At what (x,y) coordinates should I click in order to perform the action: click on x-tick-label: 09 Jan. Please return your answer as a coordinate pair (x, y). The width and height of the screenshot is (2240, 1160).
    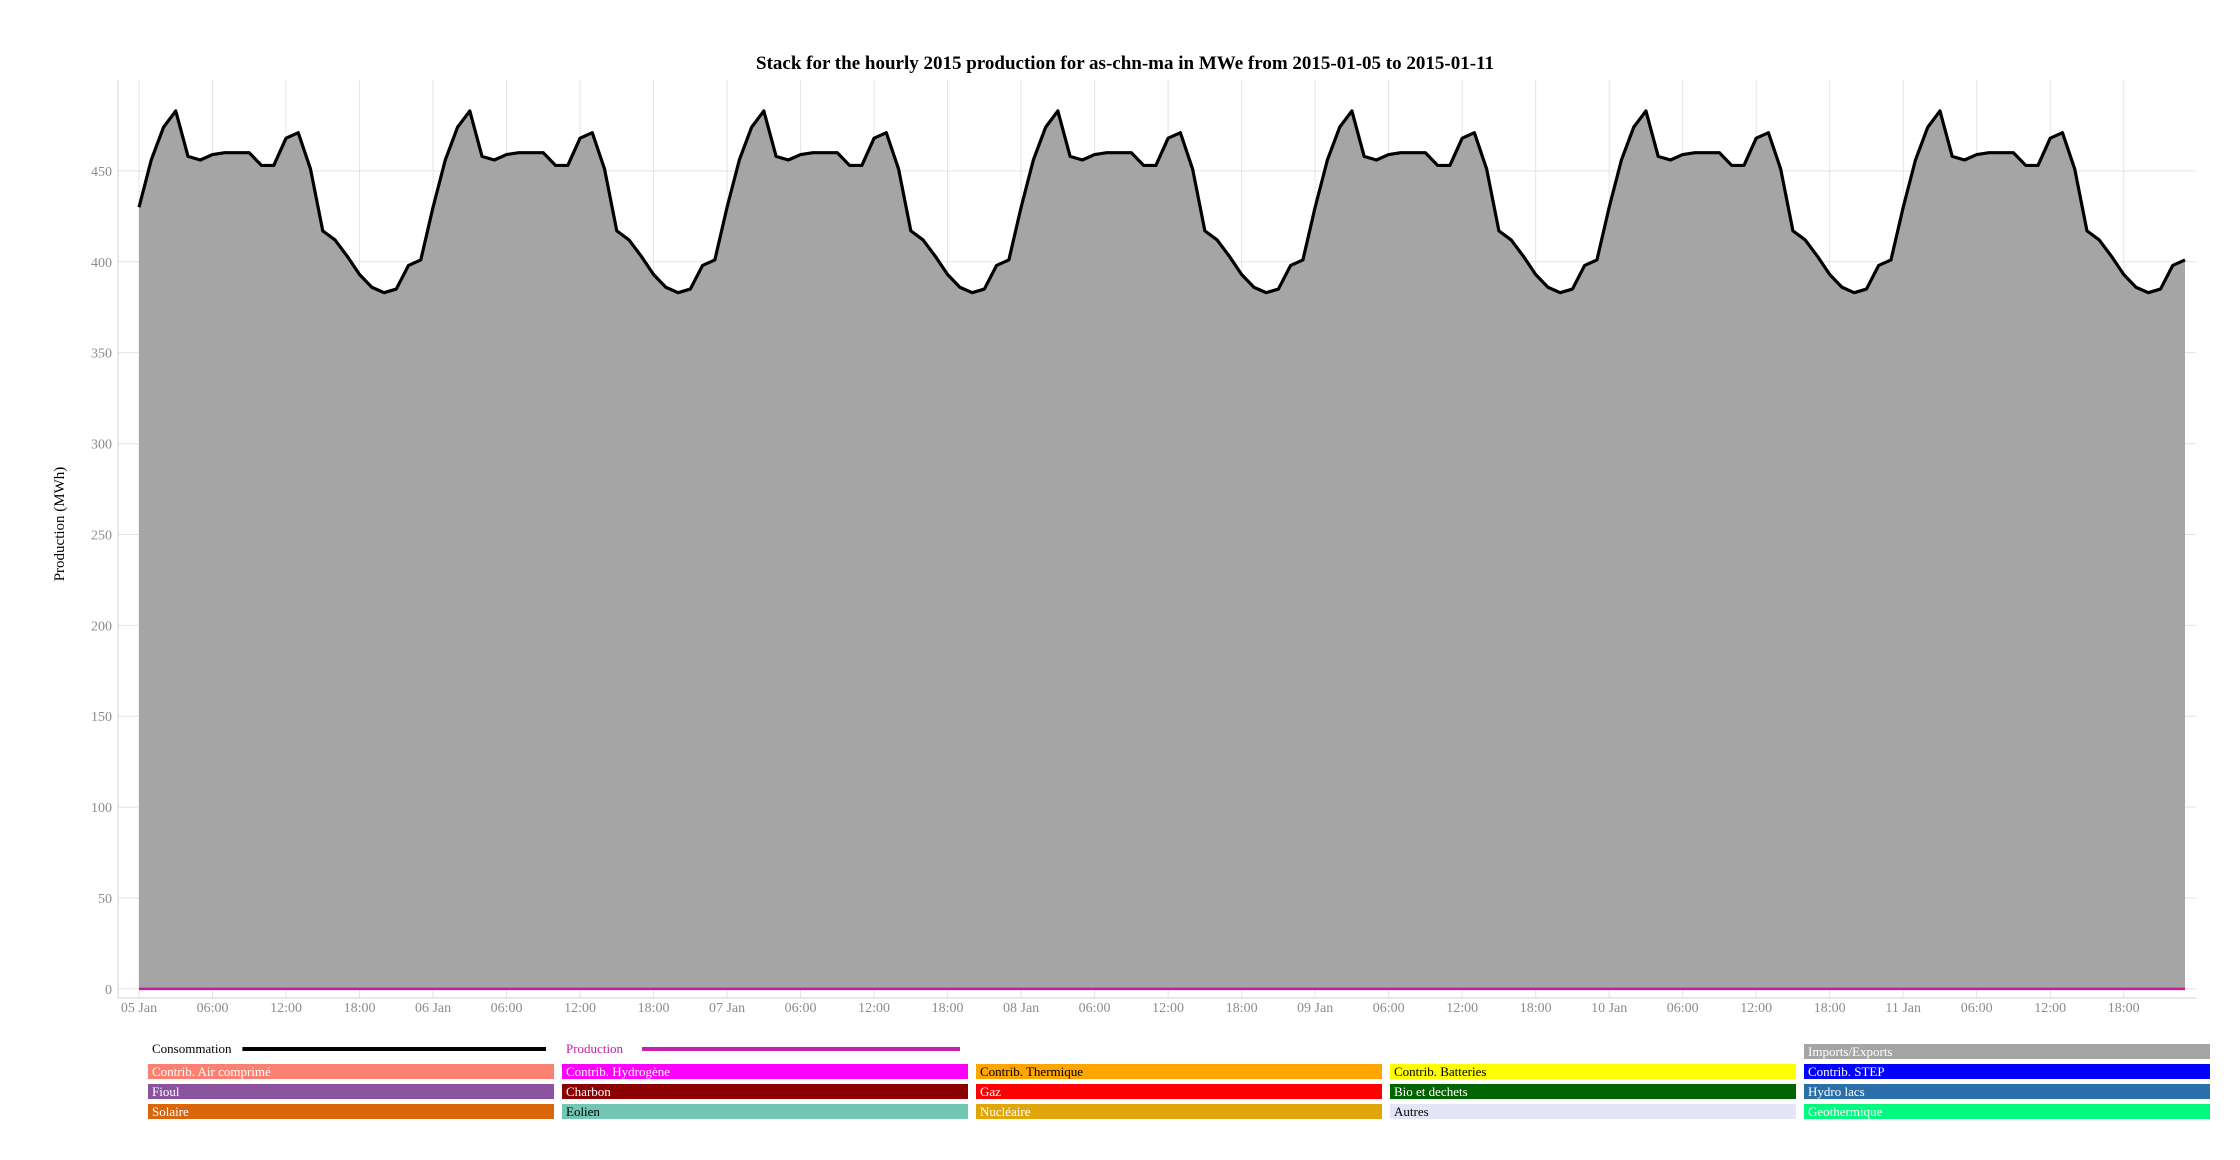
    Looking at the image, I should click on (1315, 1008).